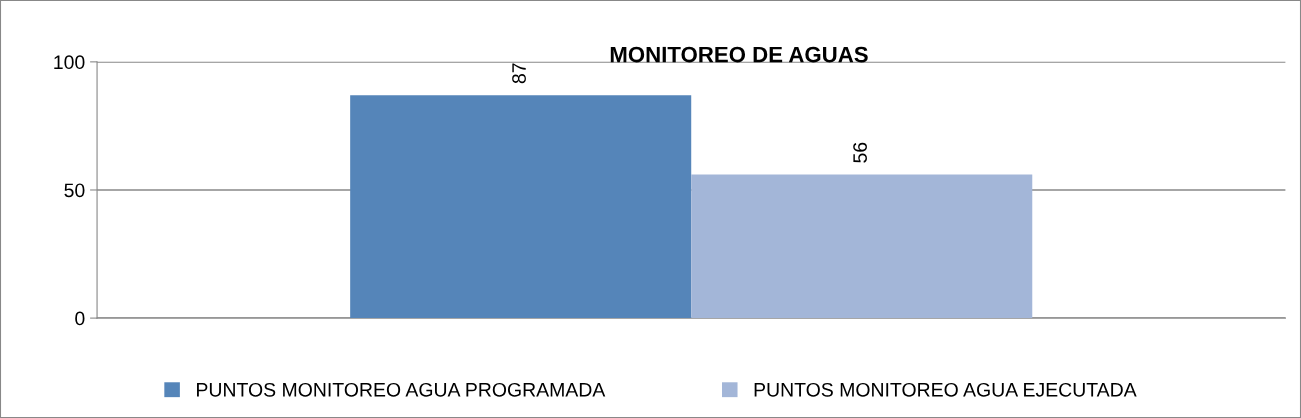 The height and width of the screenshot is (418, 1301). I want to click on y-tick-label: 100, so click(69, 62).